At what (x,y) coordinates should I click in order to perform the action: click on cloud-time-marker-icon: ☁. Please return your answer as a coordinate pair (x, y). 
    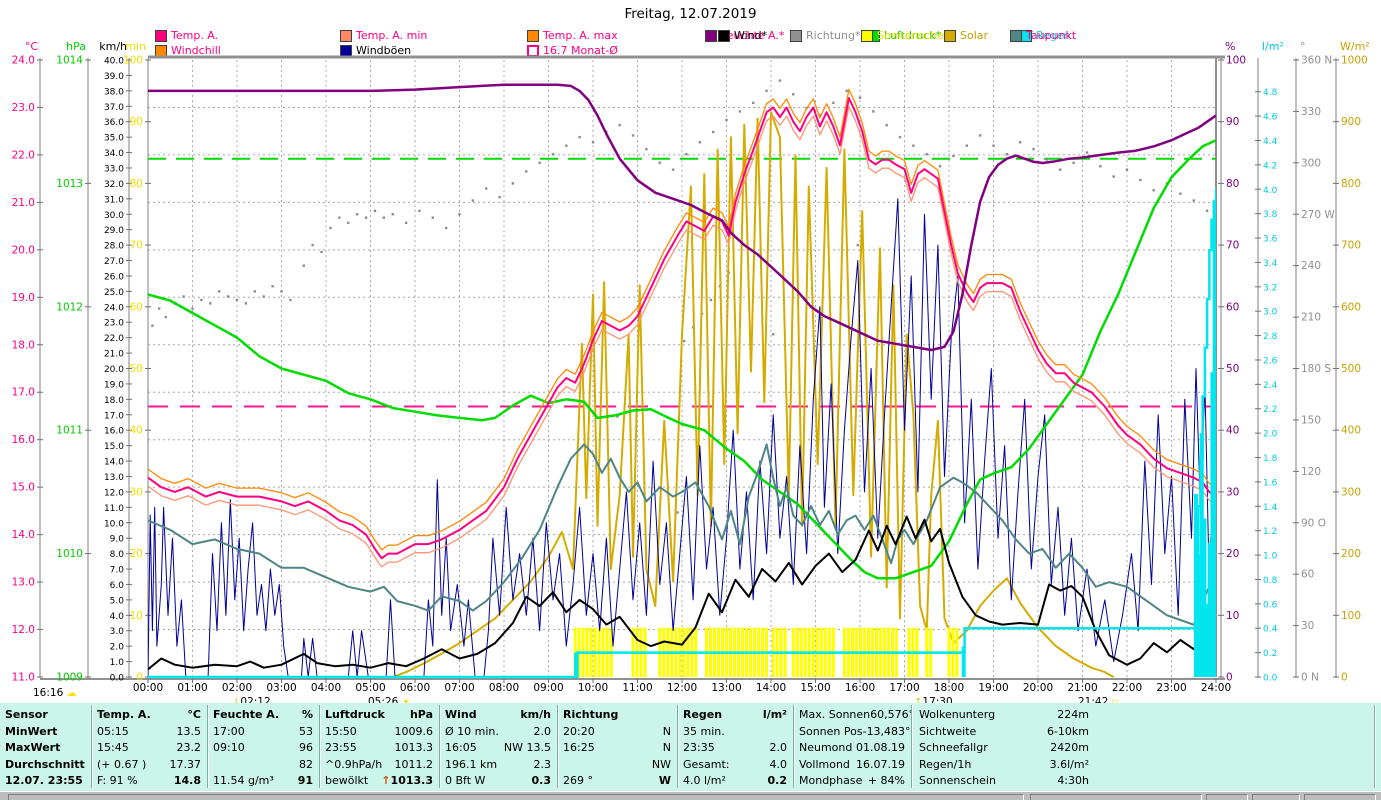
    Looking at the image, I should click on (71, 693).